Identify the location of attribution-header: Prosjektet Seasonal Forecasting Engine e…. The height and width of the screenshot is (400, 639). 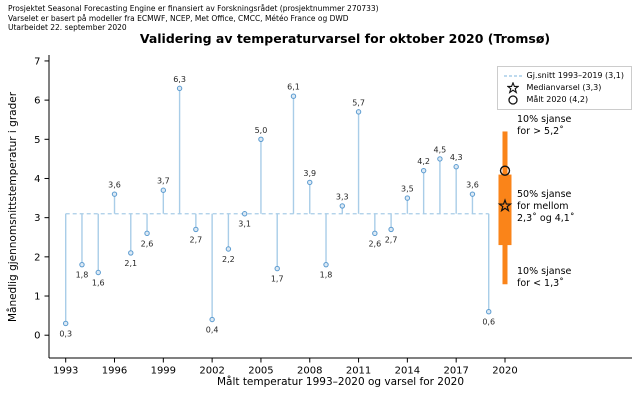
(193, 18).